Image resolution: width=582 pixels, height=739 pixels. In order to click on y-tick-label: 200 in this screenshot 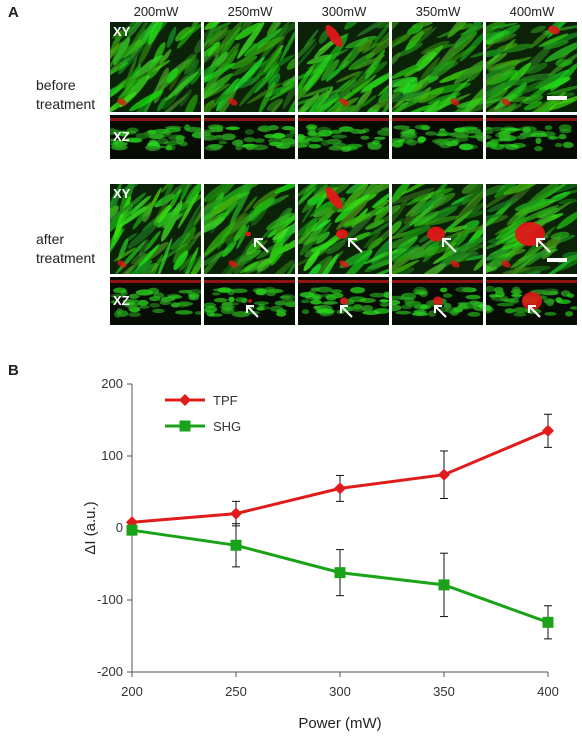, I will do `click(112, 383)`.